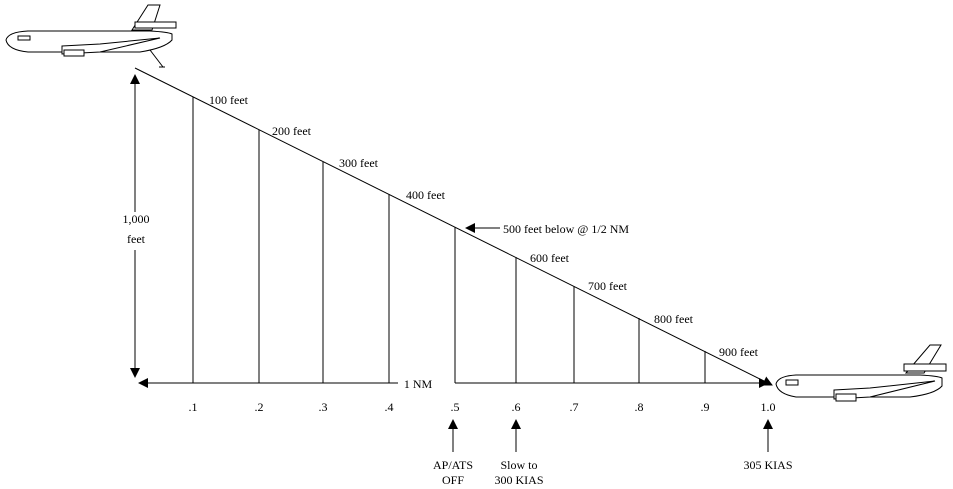  I want to click on distance-tick-label: .4, so click(389, 407).